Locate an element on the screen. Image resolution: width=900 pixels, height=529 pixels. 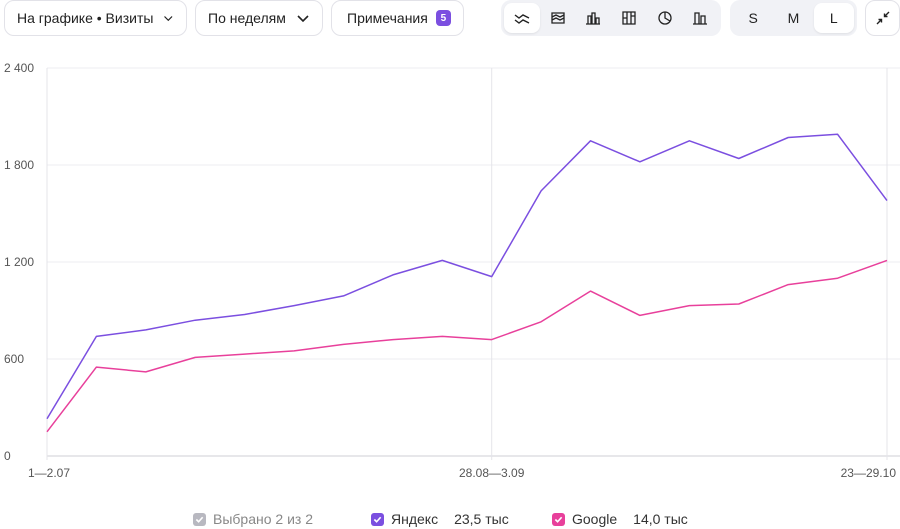
y-tick-label: 1 800 is located at coordinates (19, 165).